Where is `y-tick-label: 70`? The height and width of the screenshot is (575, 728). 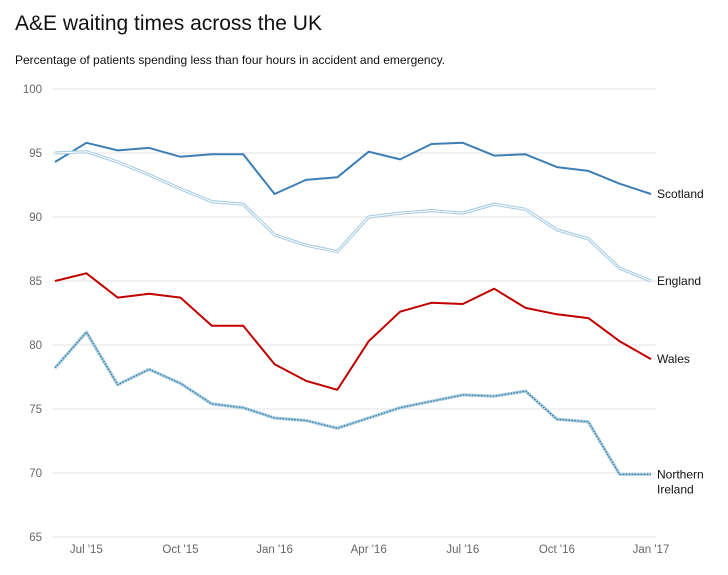
y-tick-label: 70 is located at coordinates (35, 474).